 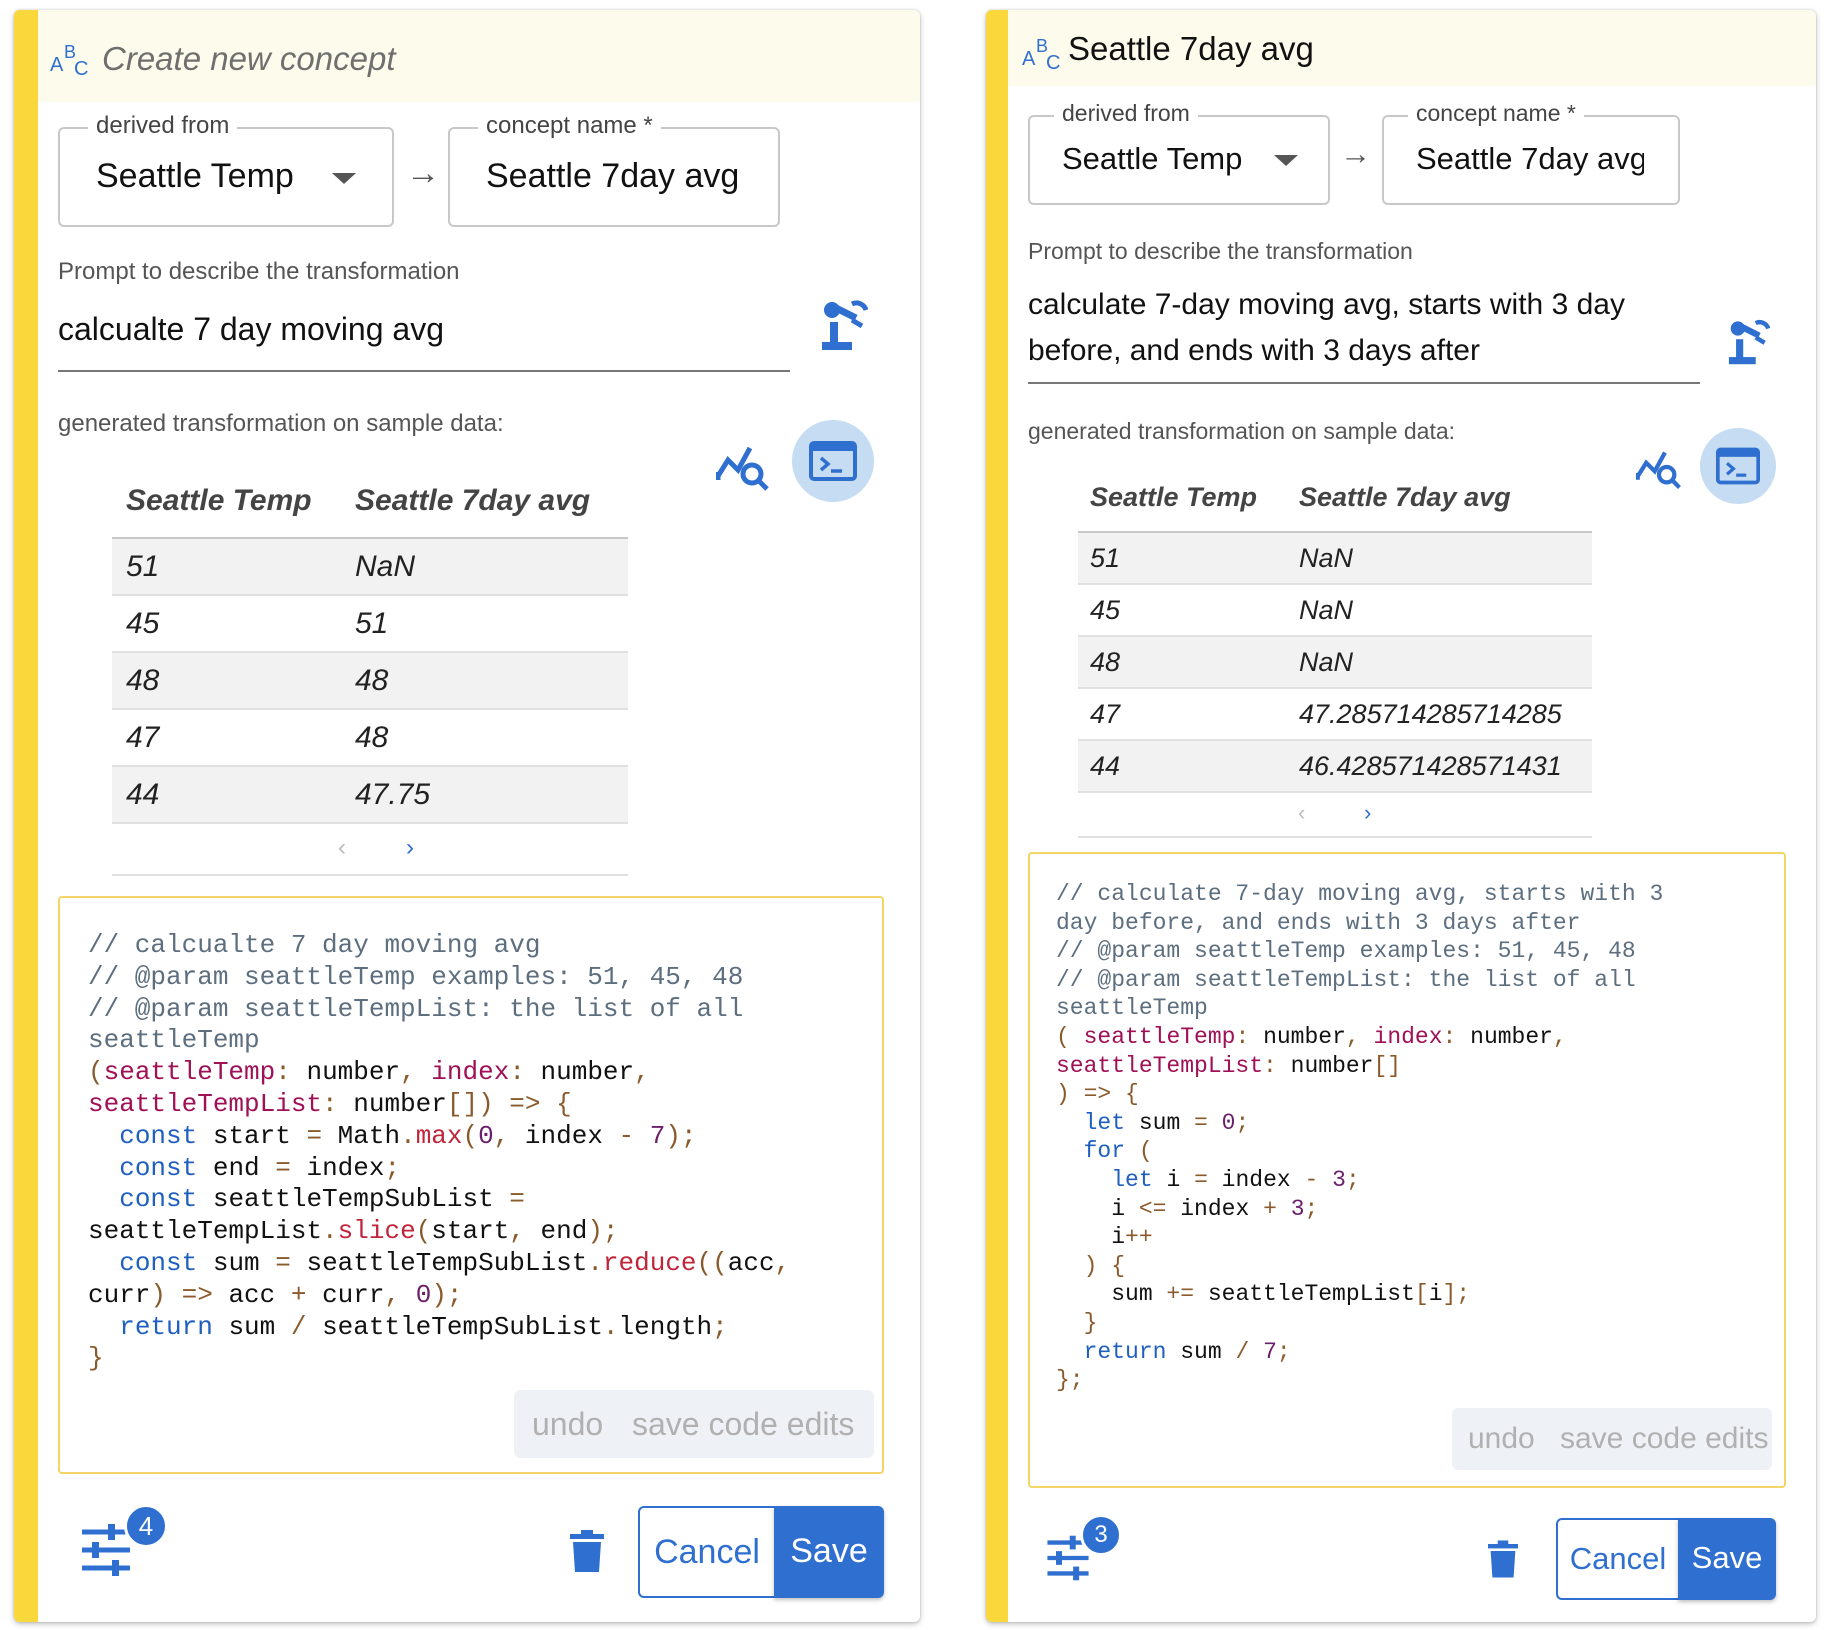 I want to click on table-row: 44 47.75, so click(x=370, y=795).